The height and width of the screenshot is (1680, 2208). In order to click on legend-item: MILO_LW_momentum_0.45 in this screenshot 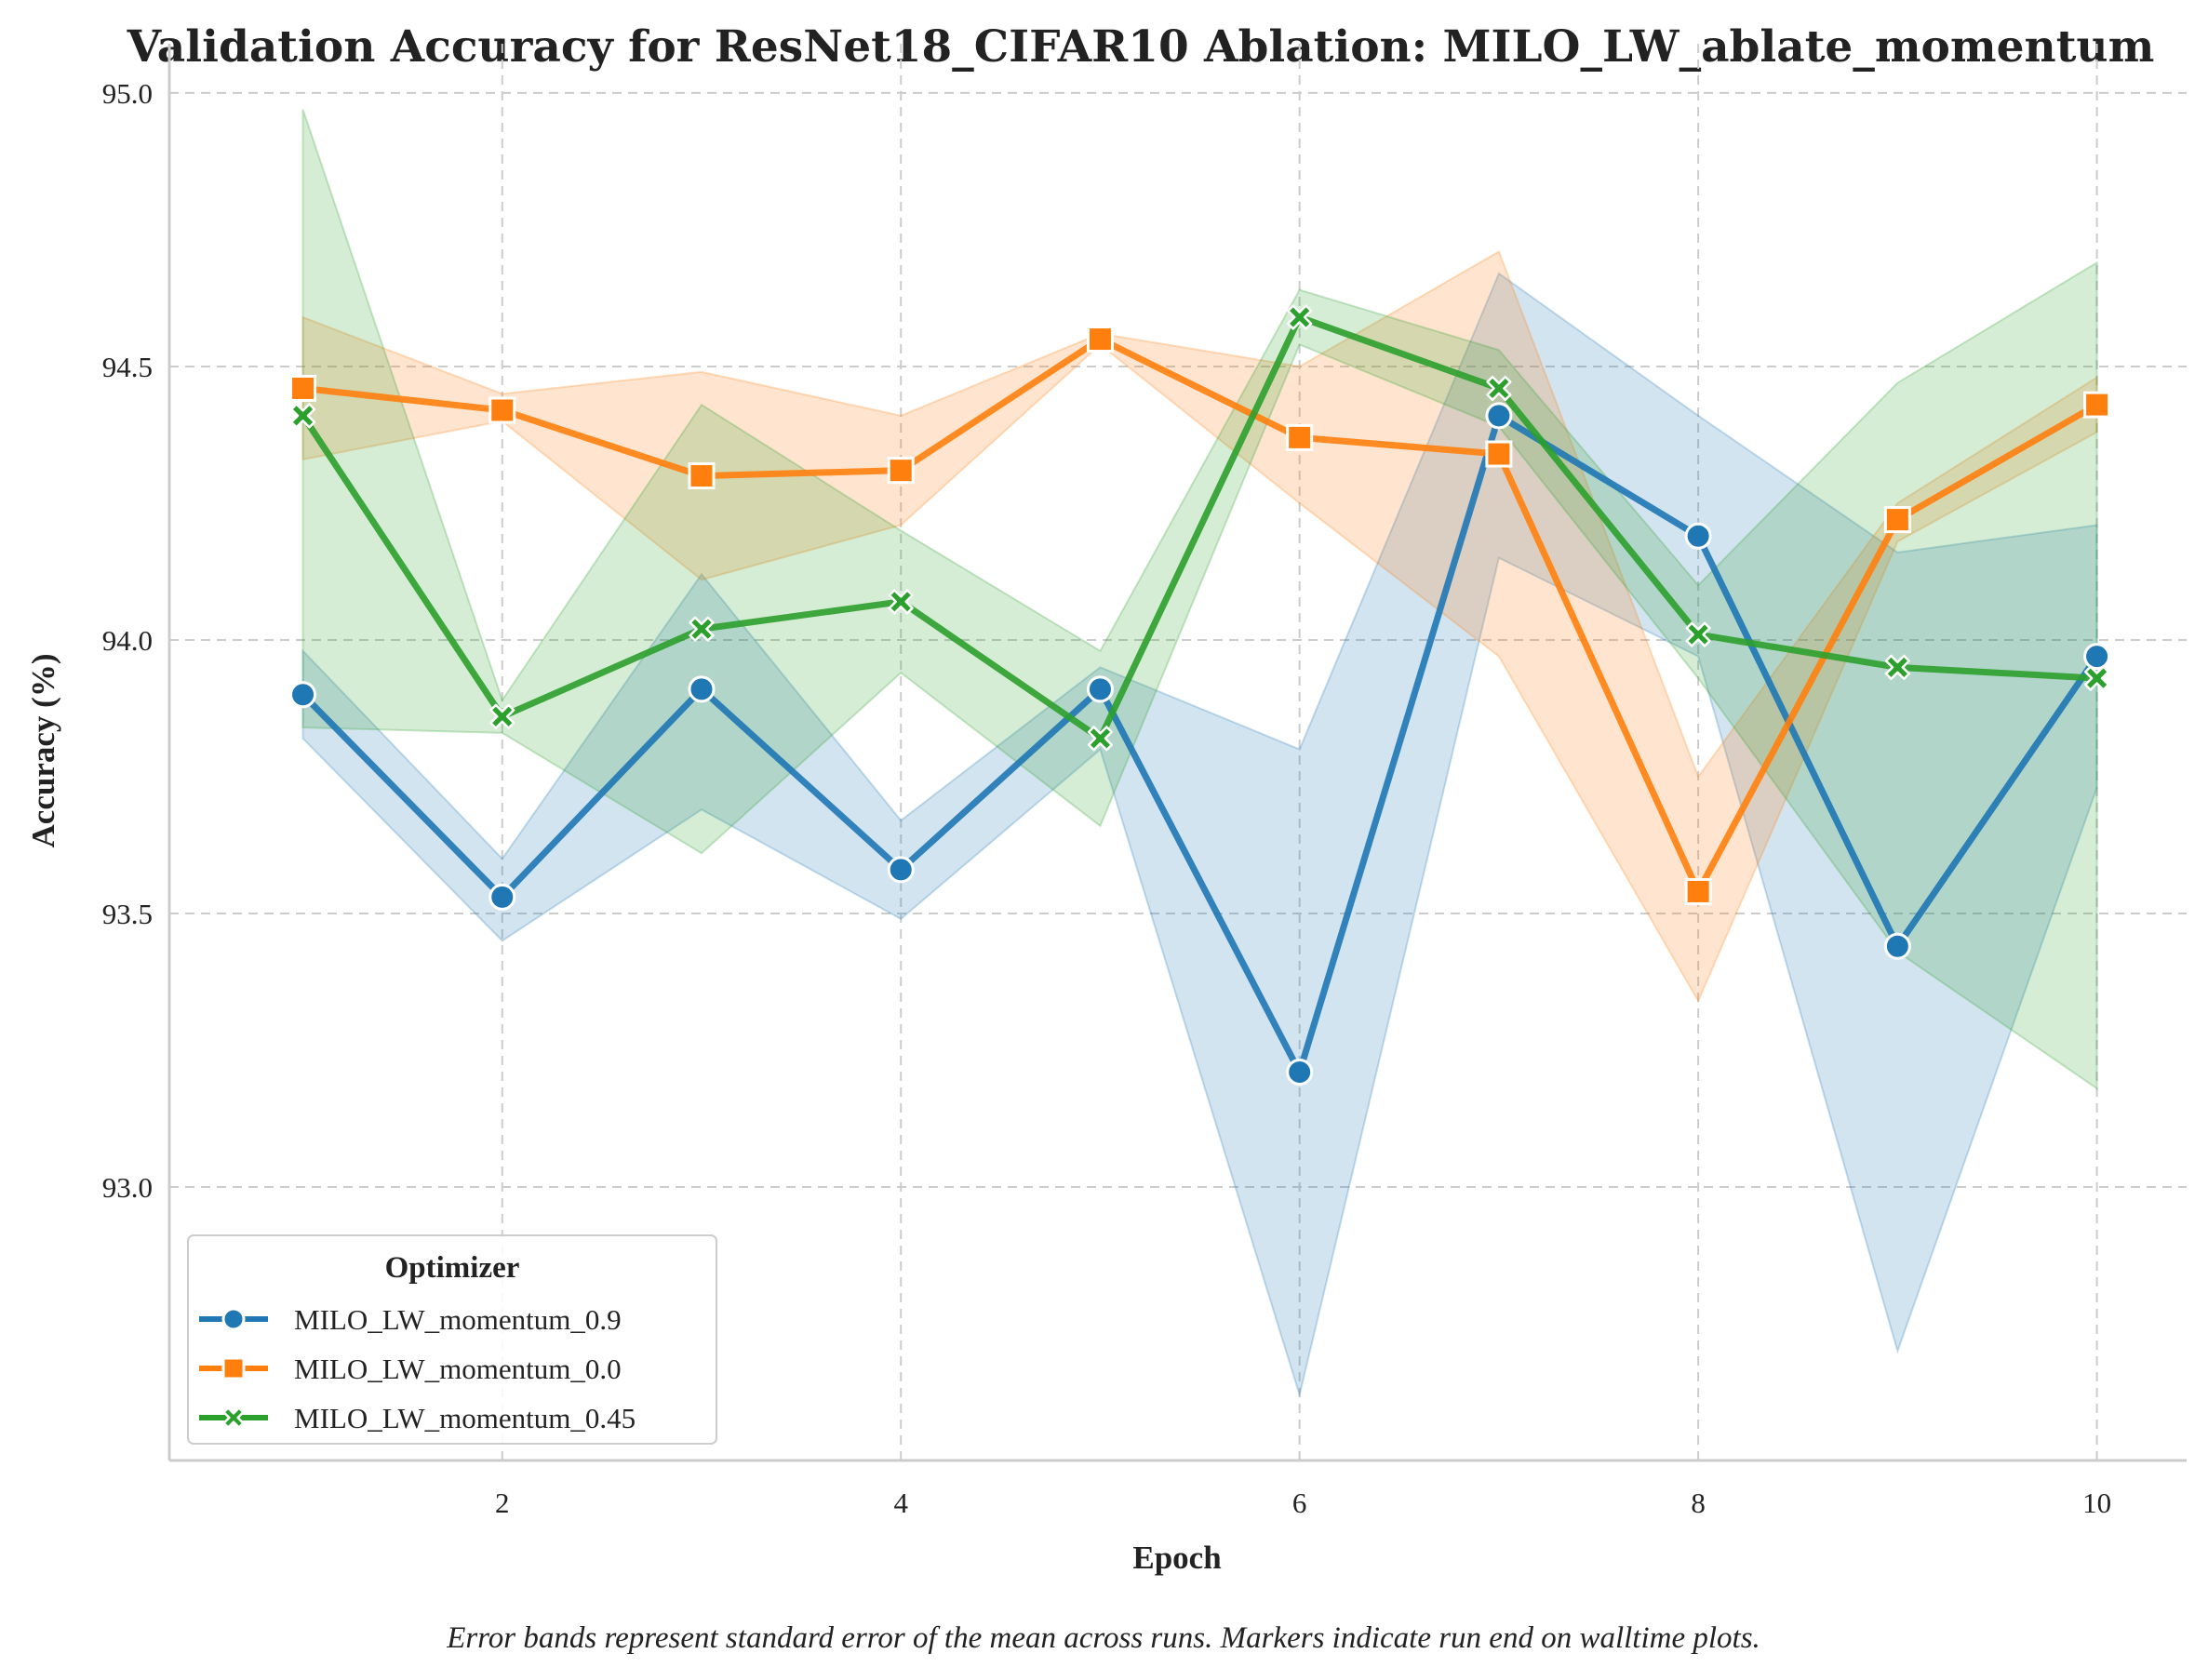, I will do `click(417, 1418)`.